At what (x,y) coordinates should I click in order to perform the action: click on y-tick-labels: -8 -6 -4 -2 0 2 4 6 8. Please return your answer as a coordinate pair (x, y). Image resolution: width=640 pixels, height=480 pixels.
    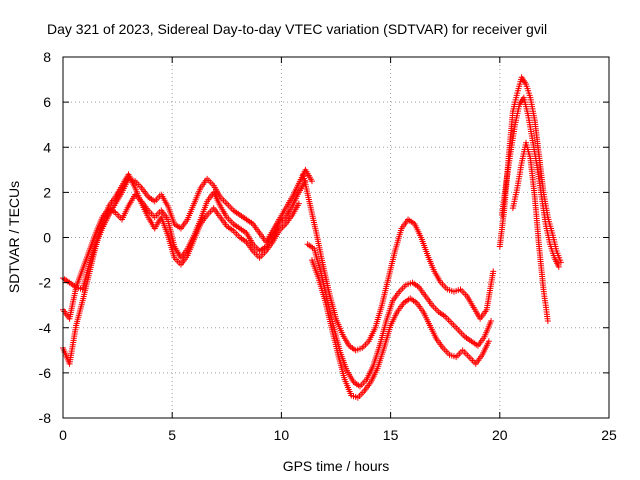
    Looking at the image, I should click on (45, 237).